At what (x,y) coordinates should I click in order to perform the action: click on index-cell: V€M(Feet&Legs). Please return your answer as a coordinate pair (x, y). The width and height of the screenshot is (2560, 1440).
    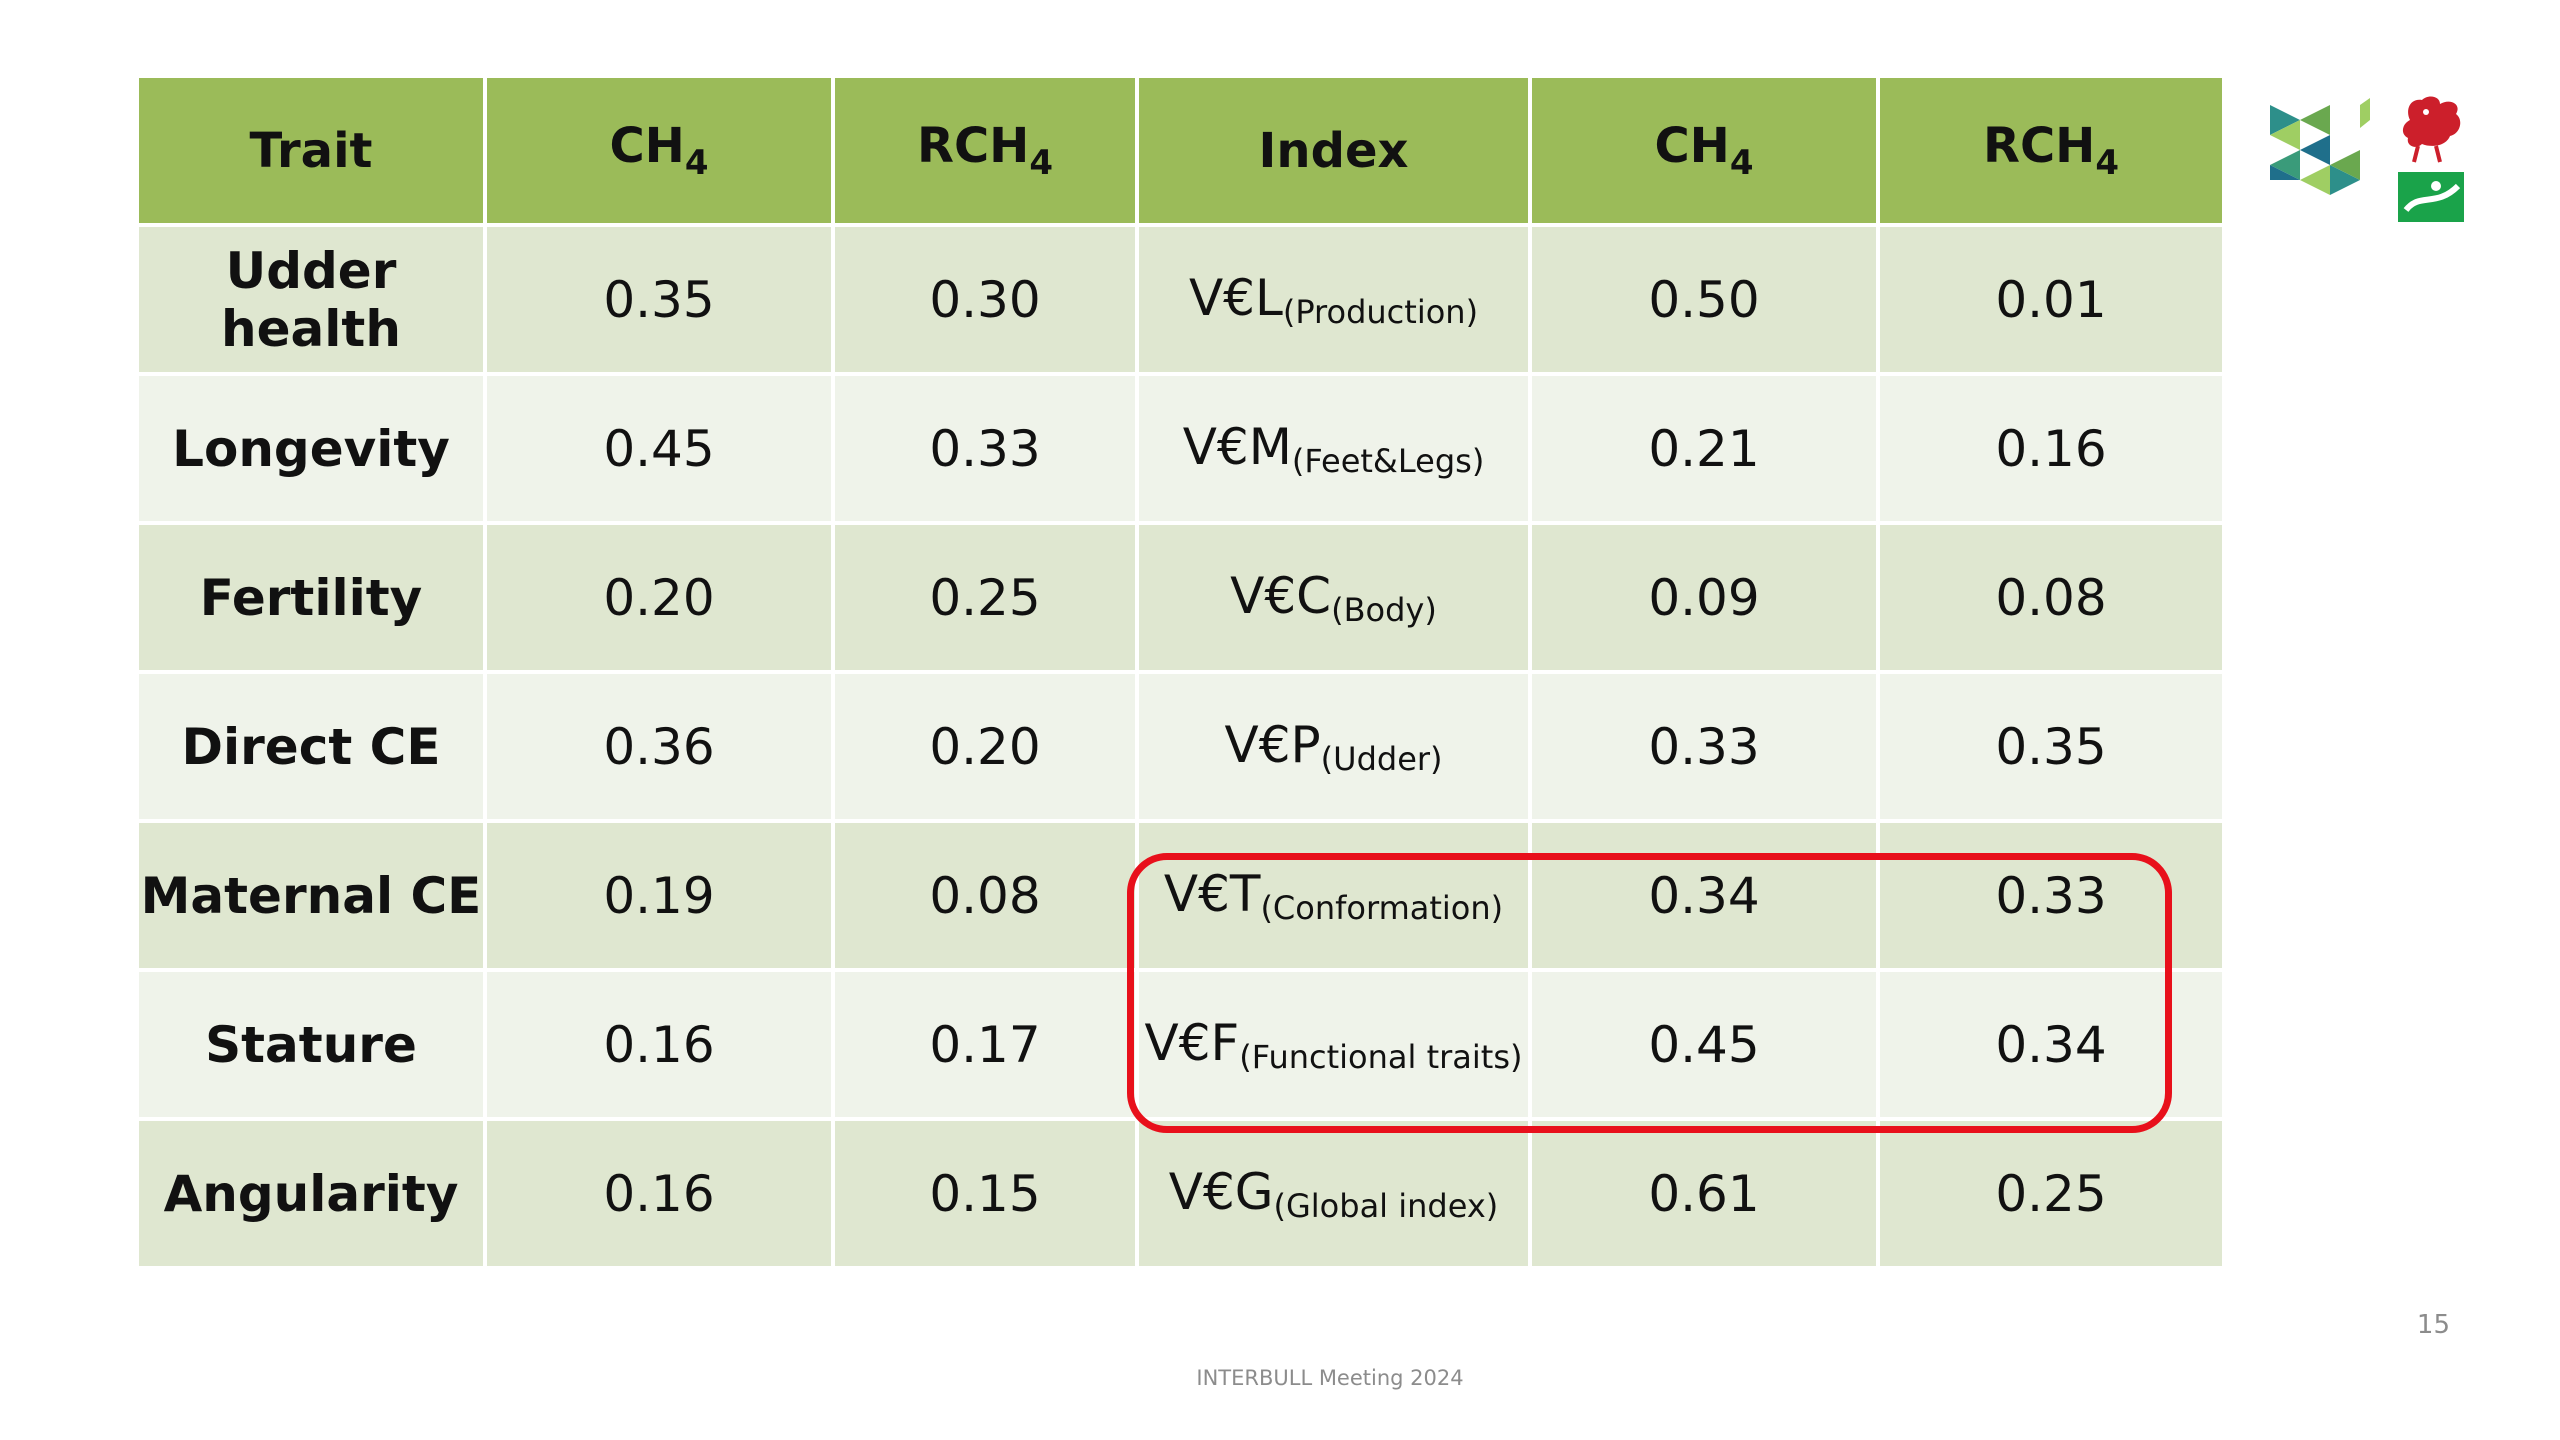
    Looking at the image, I should click on (1333, 448).